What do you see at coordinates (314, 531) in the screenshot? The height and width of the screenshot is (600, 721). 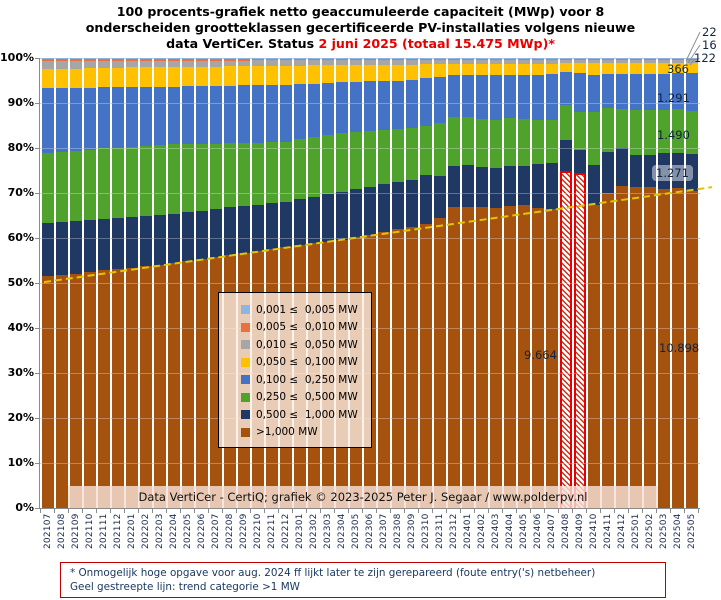 I see `x-axis-label-202302: 202302` at bounding box center [314, 531].